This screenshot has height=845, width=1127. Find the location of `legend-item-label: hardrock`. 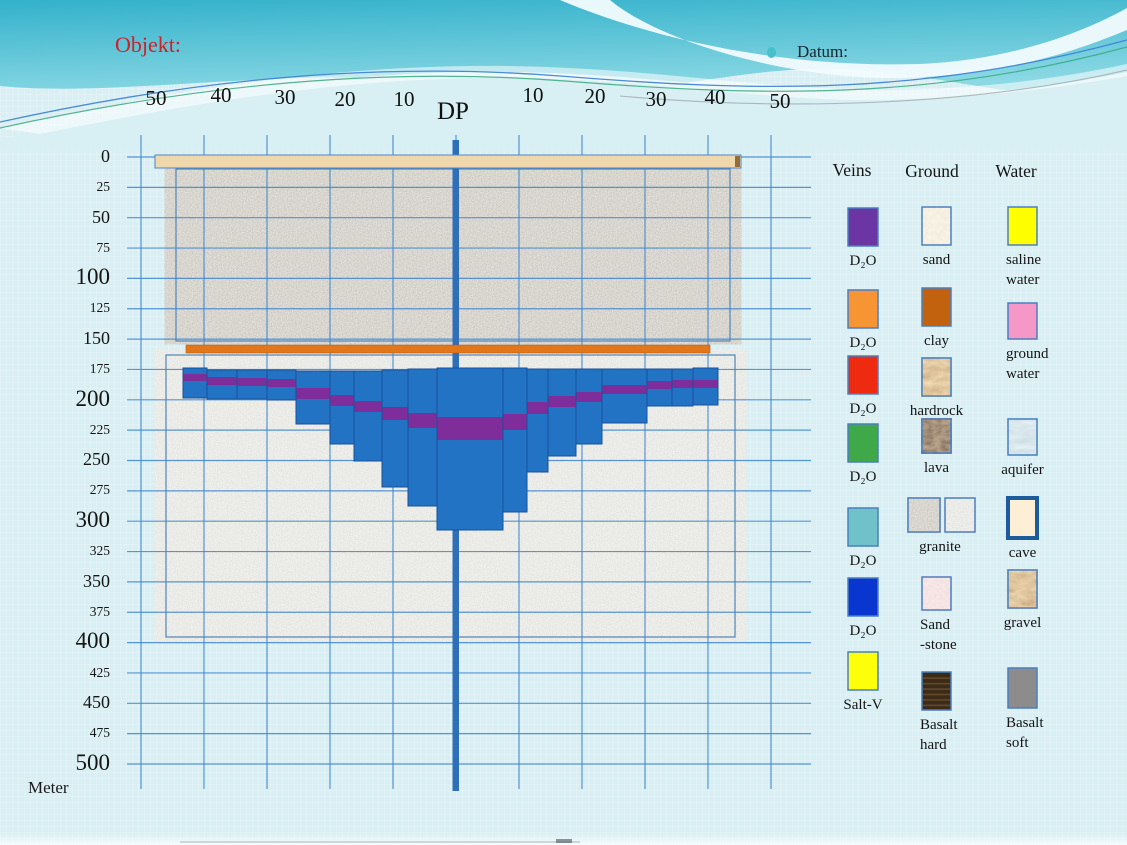

legend-item-label: hardrock is located at coordinates (936, 411).